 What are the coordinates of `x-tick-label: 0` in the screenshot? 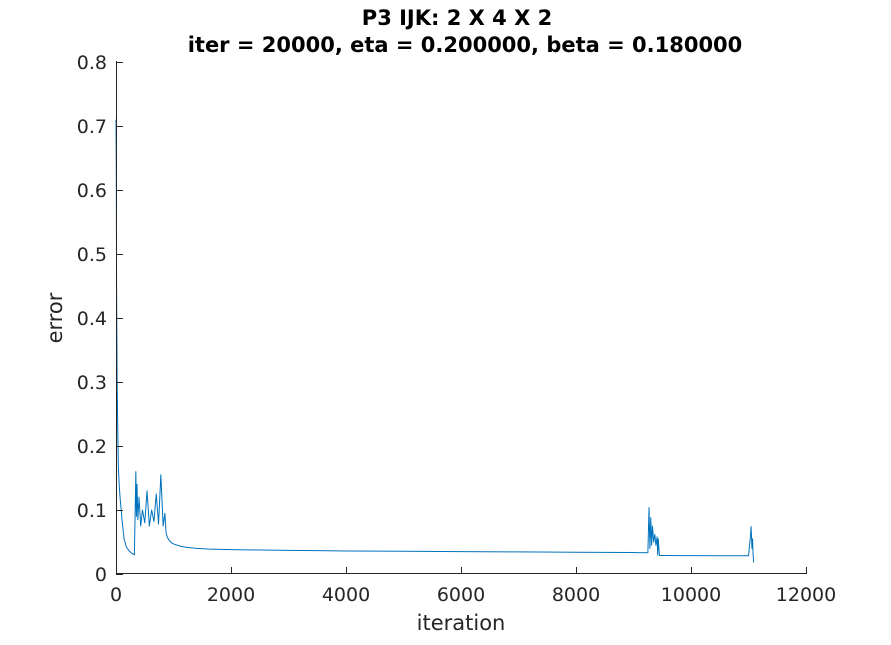 It's located at (116, 595).